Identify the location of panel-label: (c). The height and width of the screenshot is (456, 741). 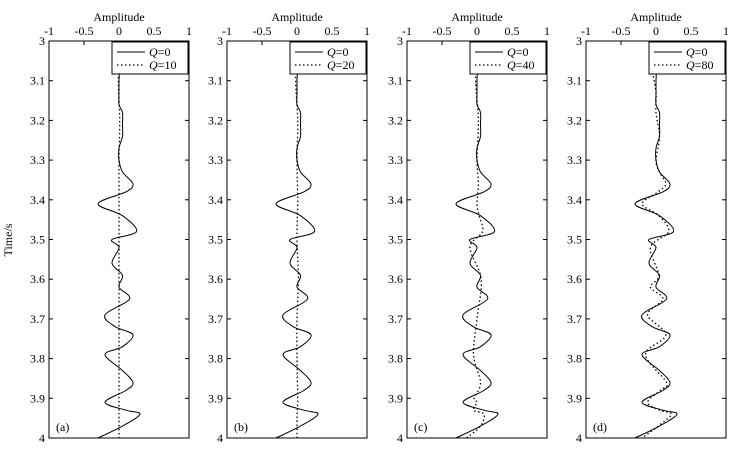
(420, 427).